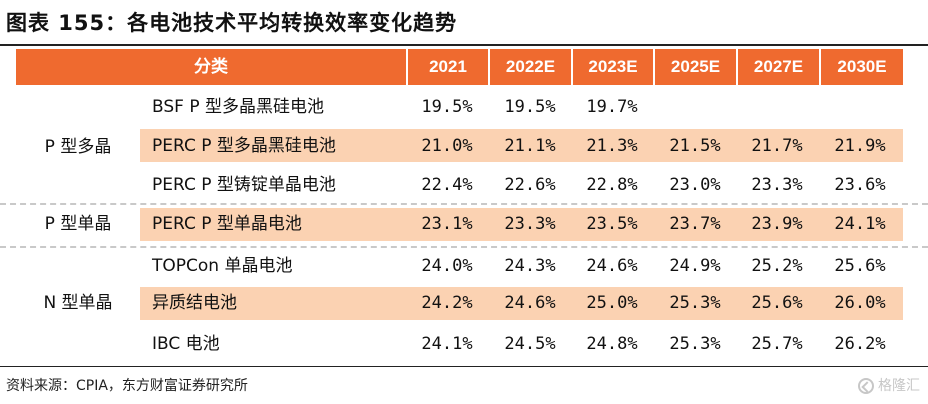 Image resolution: width=928 pixels, height=404 pixels. I want to click on table-header: 分类 2021 2022E 2023E 2025E 2027E 2030E, so click(459, 67).